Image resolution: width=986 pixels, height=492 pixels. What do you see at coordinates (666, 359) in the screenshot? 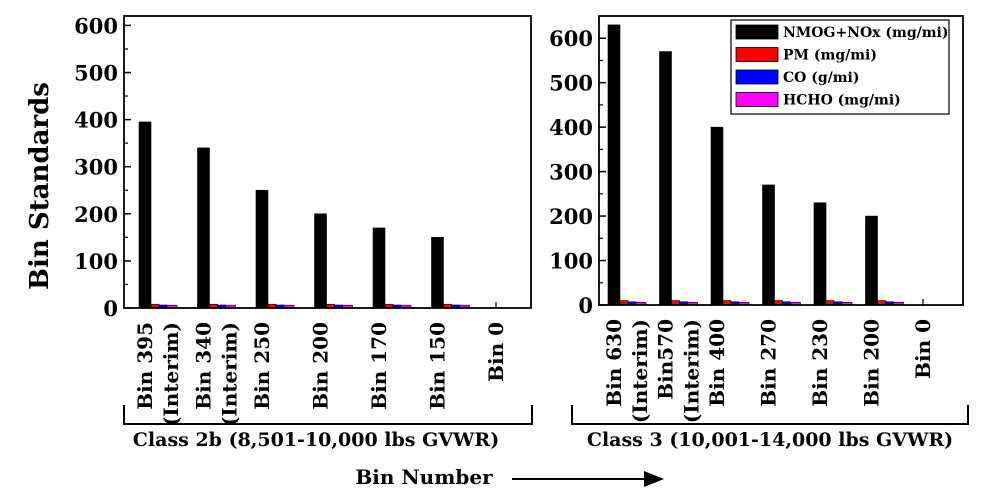
I see `category-label: Bin570` at bounding box center [666, 359].